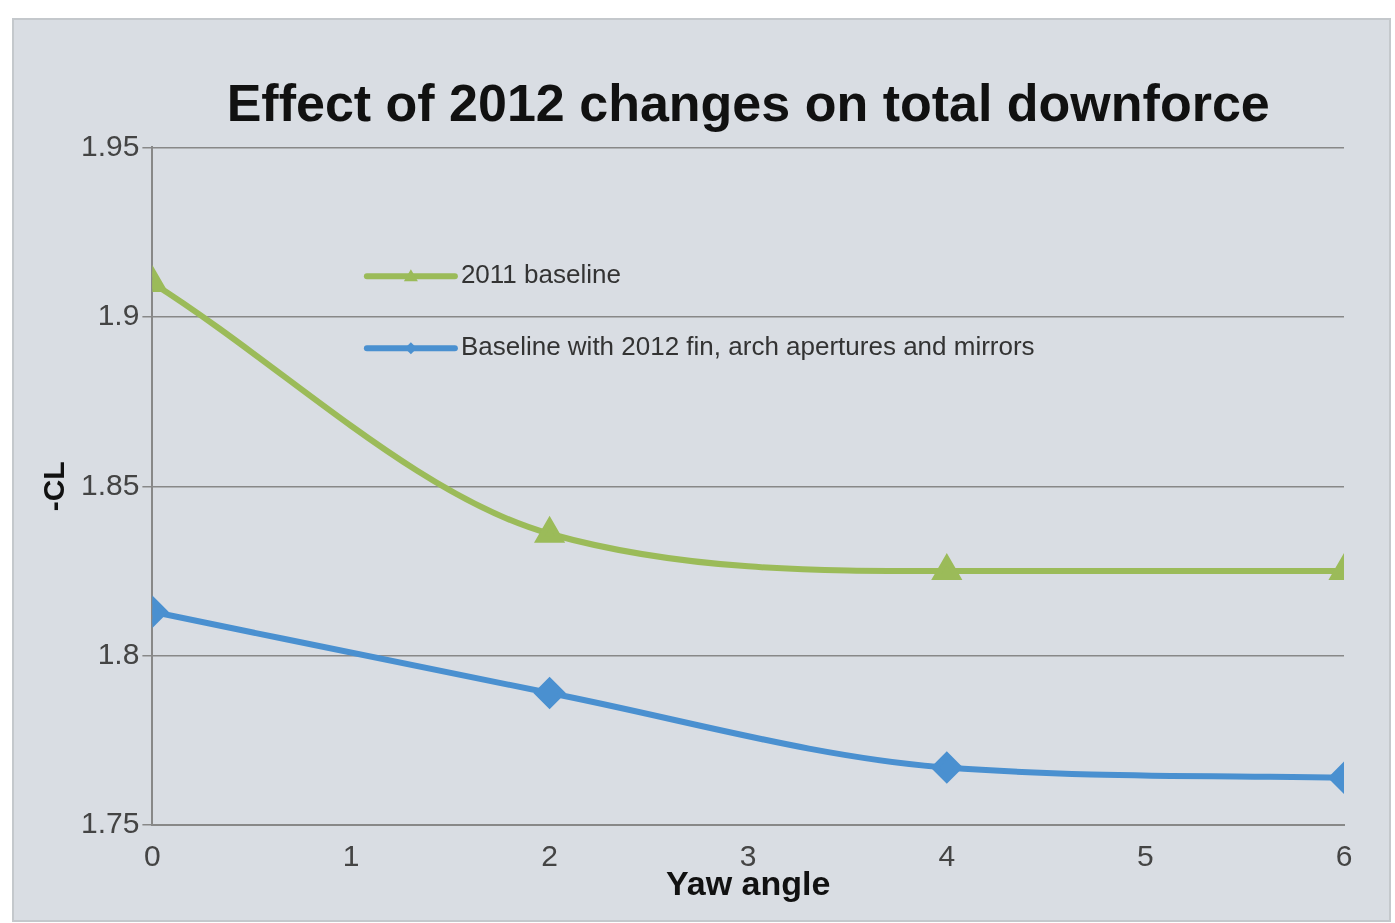 This screenshot has height=923, width=1395. What do you see at coordinates (110, 145) in the screenshot?
I see `y-tick-label: 1.95` at bounding box center [110, 145].